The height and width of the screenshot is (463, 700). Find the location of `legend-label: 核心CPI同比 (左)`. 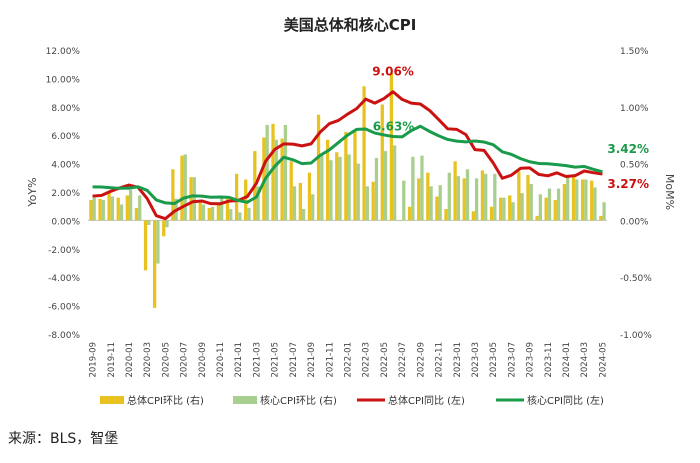

legend-label: 核心CPI同比 (左) is located at coordinates (565, 400).